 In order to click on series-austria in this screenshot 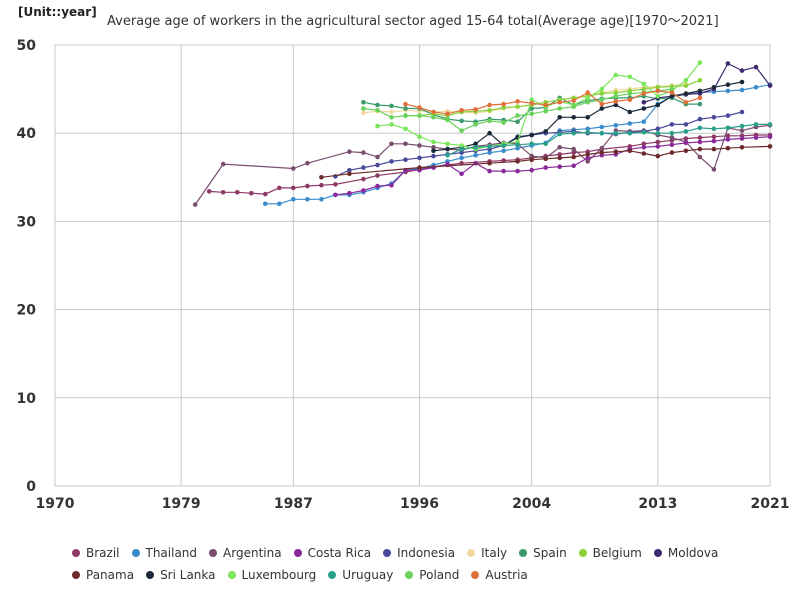, I will do `click(553, 102)`.